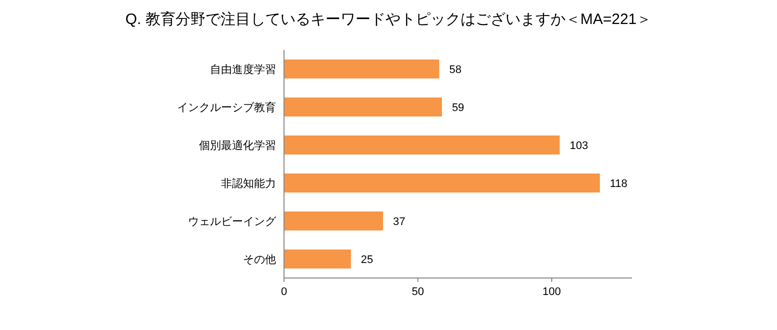  I want to click on y-tick-label: ウェルビーイング, so click(232, 222).